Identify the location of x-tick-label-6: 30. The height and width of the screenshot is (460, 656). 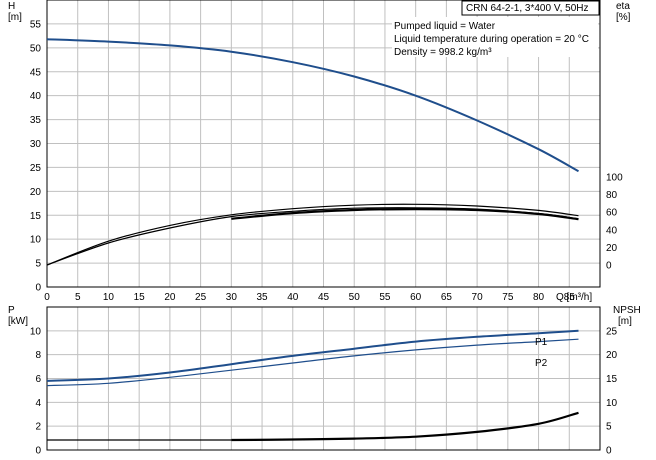
(232, 297).